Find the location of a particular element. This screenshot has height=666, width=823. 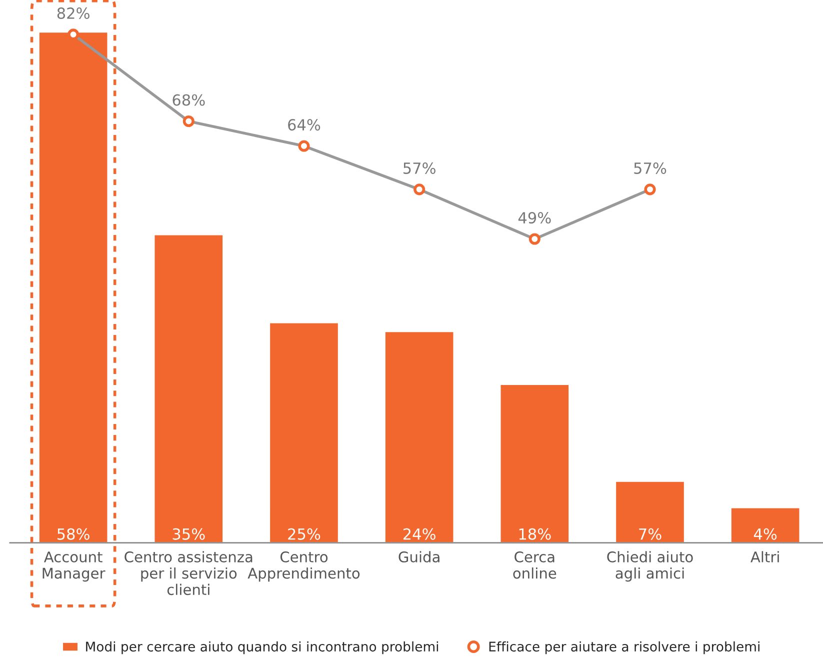

data-label: 24% is located at coordinates (419, 534).